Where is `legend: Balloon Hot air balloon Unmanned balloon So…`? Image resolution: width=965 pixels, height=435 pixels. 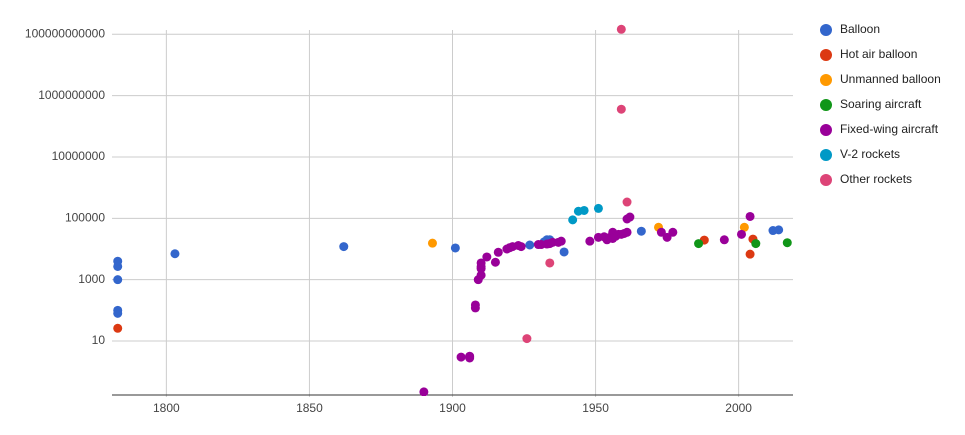 legend: Balloon Hot air balloon Unmanned balloon So… is located at coordinates (880, 104).